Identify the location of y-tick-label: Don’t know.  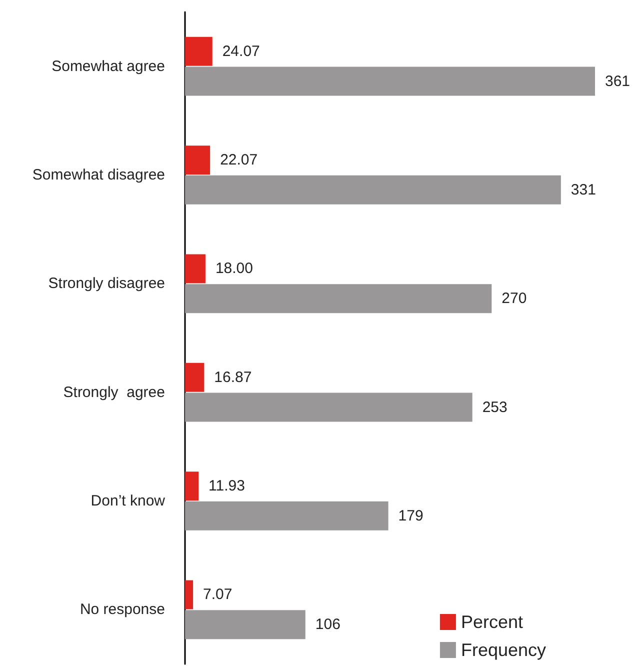
(128, 501).